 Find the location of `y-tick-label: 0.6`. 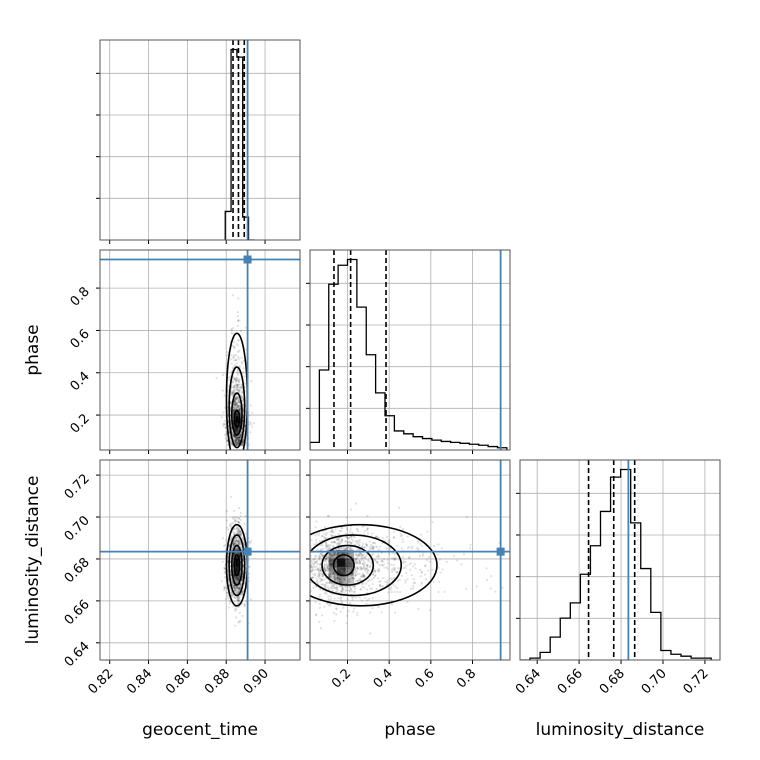

y-tick-label: 0.6 is located at coordinates (80, 339).